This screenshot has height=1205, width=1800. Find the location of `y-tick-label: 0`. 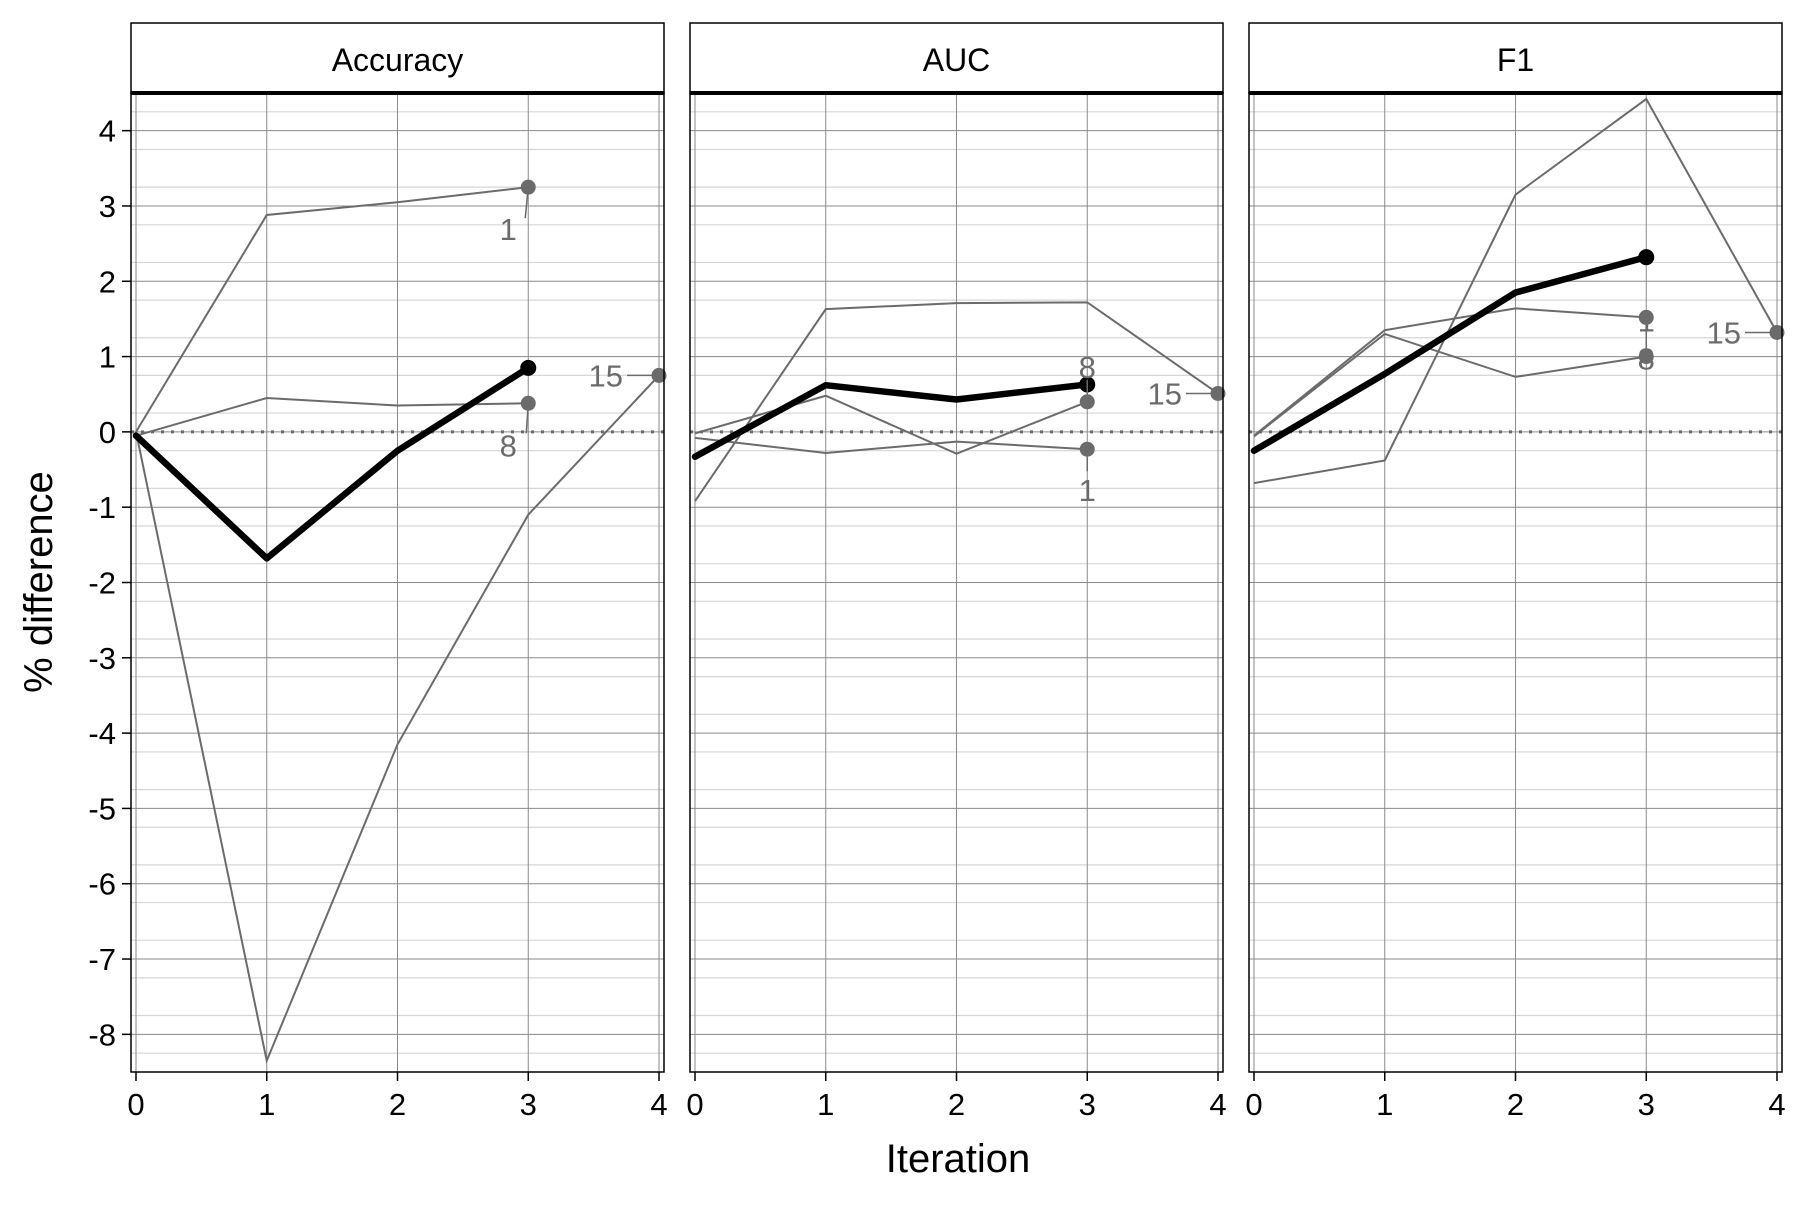

y-tick-label: 0 is located at coordinates (107, 432).